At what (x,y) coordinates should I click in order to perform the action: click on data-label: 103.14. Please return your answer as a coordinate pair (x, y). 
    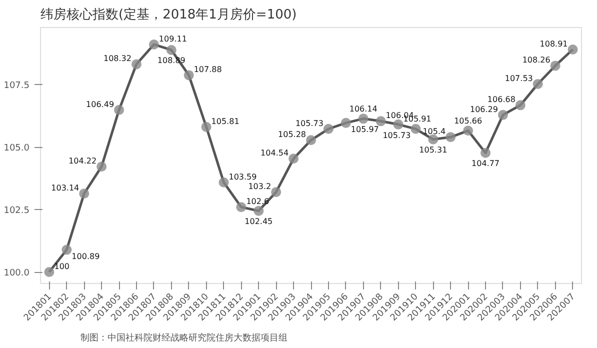
    Looking at the image, I should click on (65, 188).